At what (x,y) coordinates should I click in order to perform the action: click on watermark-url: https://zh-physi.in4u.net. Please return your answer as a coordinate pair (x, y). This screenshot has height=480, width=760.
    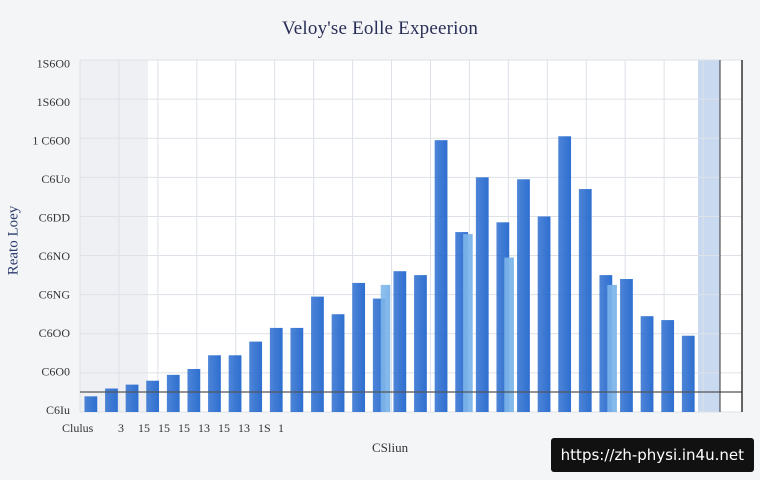
    Looking at the image, I should click on (652, 455).